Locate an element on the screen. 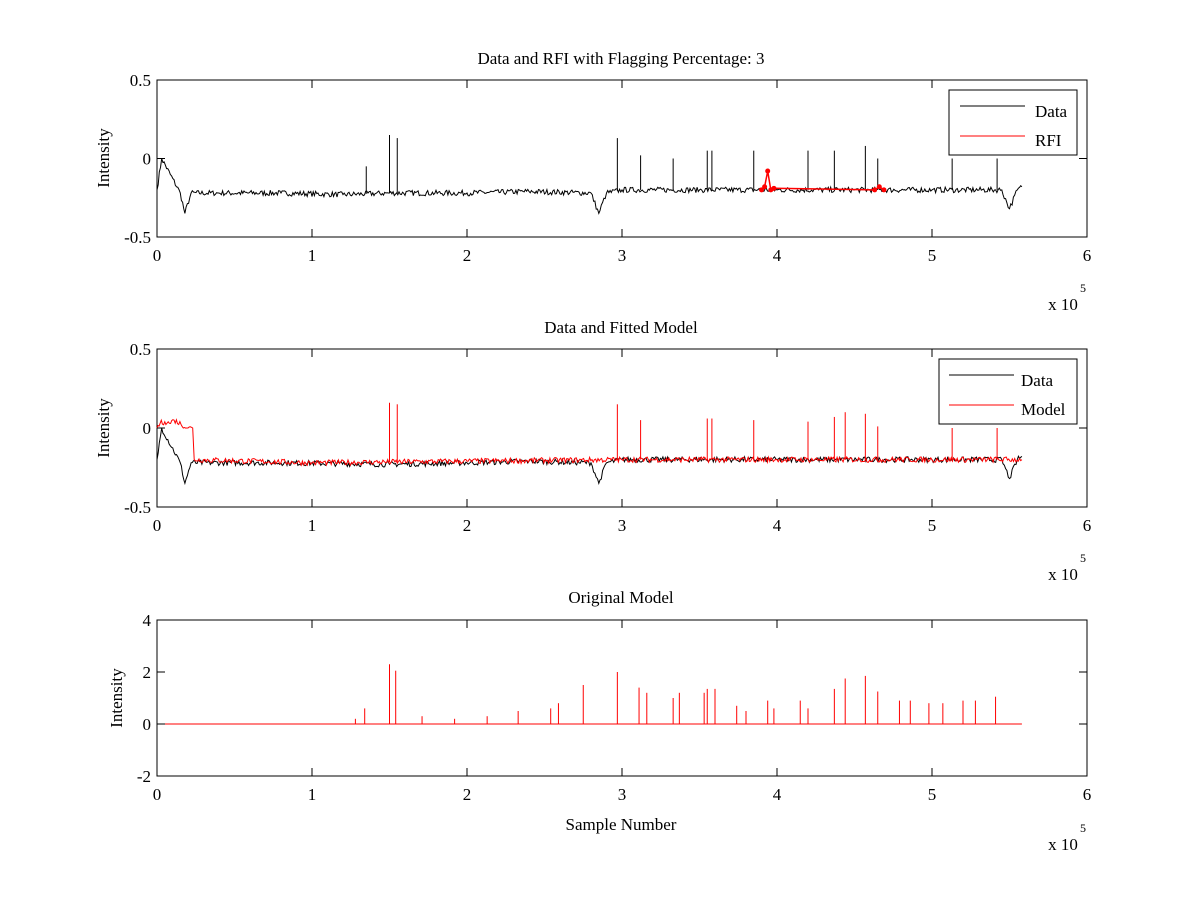 This screenshot has width=1200, height=900. panel-1-ytick-label: -0.5 is located at coordinates (137, 237).